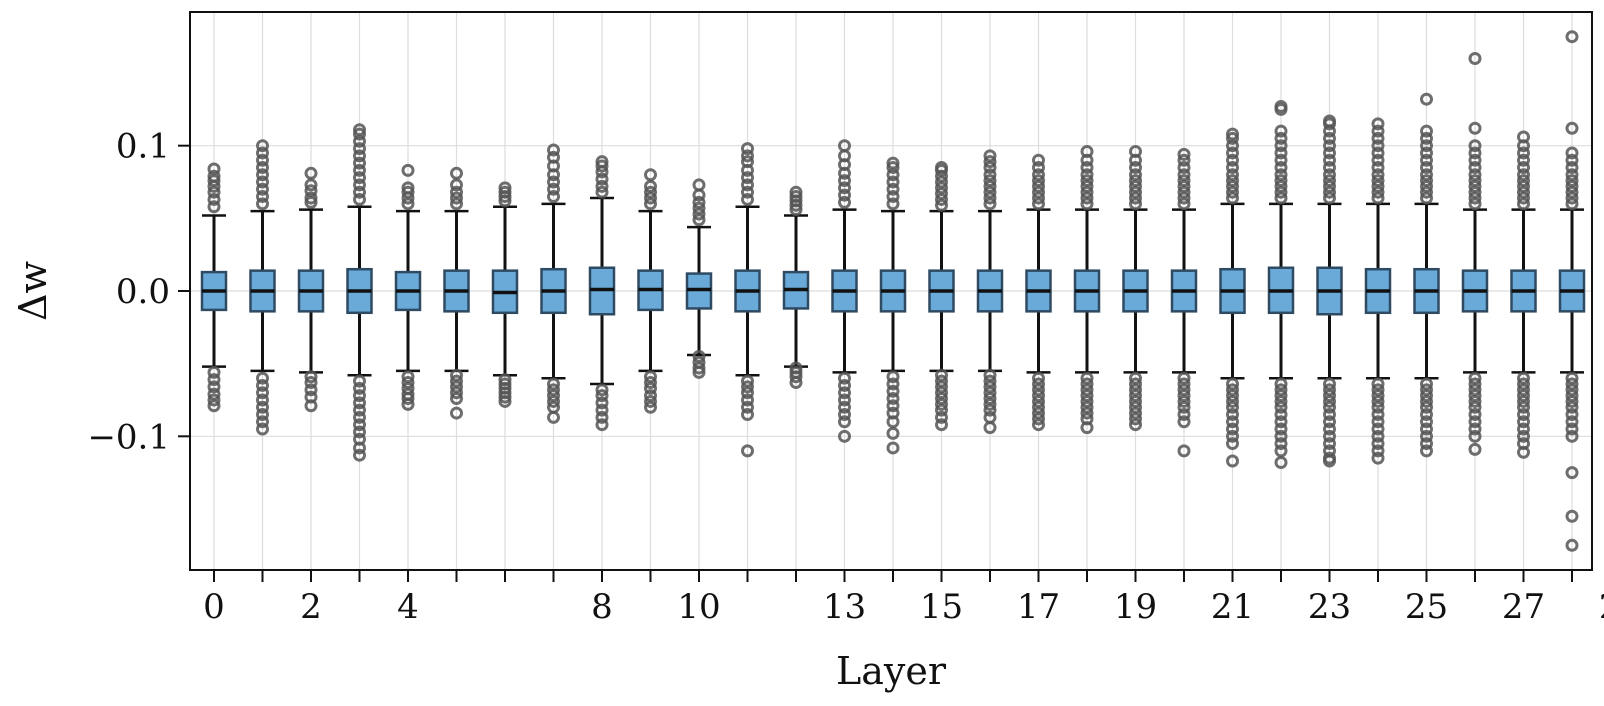  Describe the element at coordinates (214, 607) in the screenshot. I see `x-tick-label: 0` at that location.